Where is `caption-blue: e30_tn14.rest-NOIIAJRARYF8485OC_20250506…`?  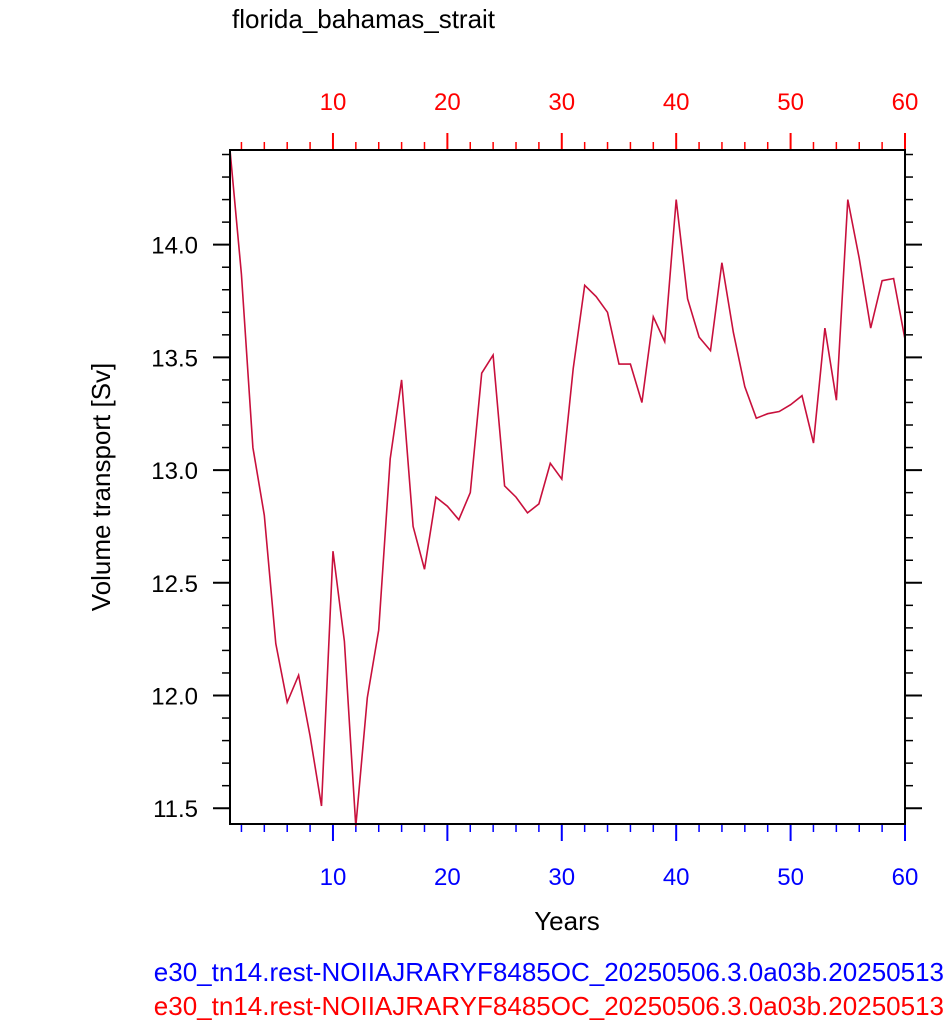
caption-blue: e30_tn14.rest-NOIIAJRARYF8485OC_20250506… is located at coordinates (548, 972).